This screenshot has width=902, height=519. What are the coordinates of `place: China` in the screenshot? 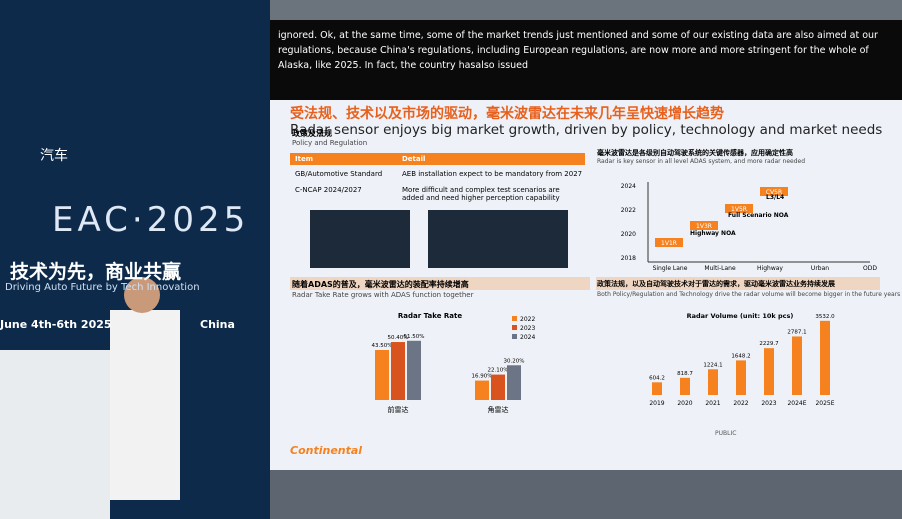 It's located at (217, 324).